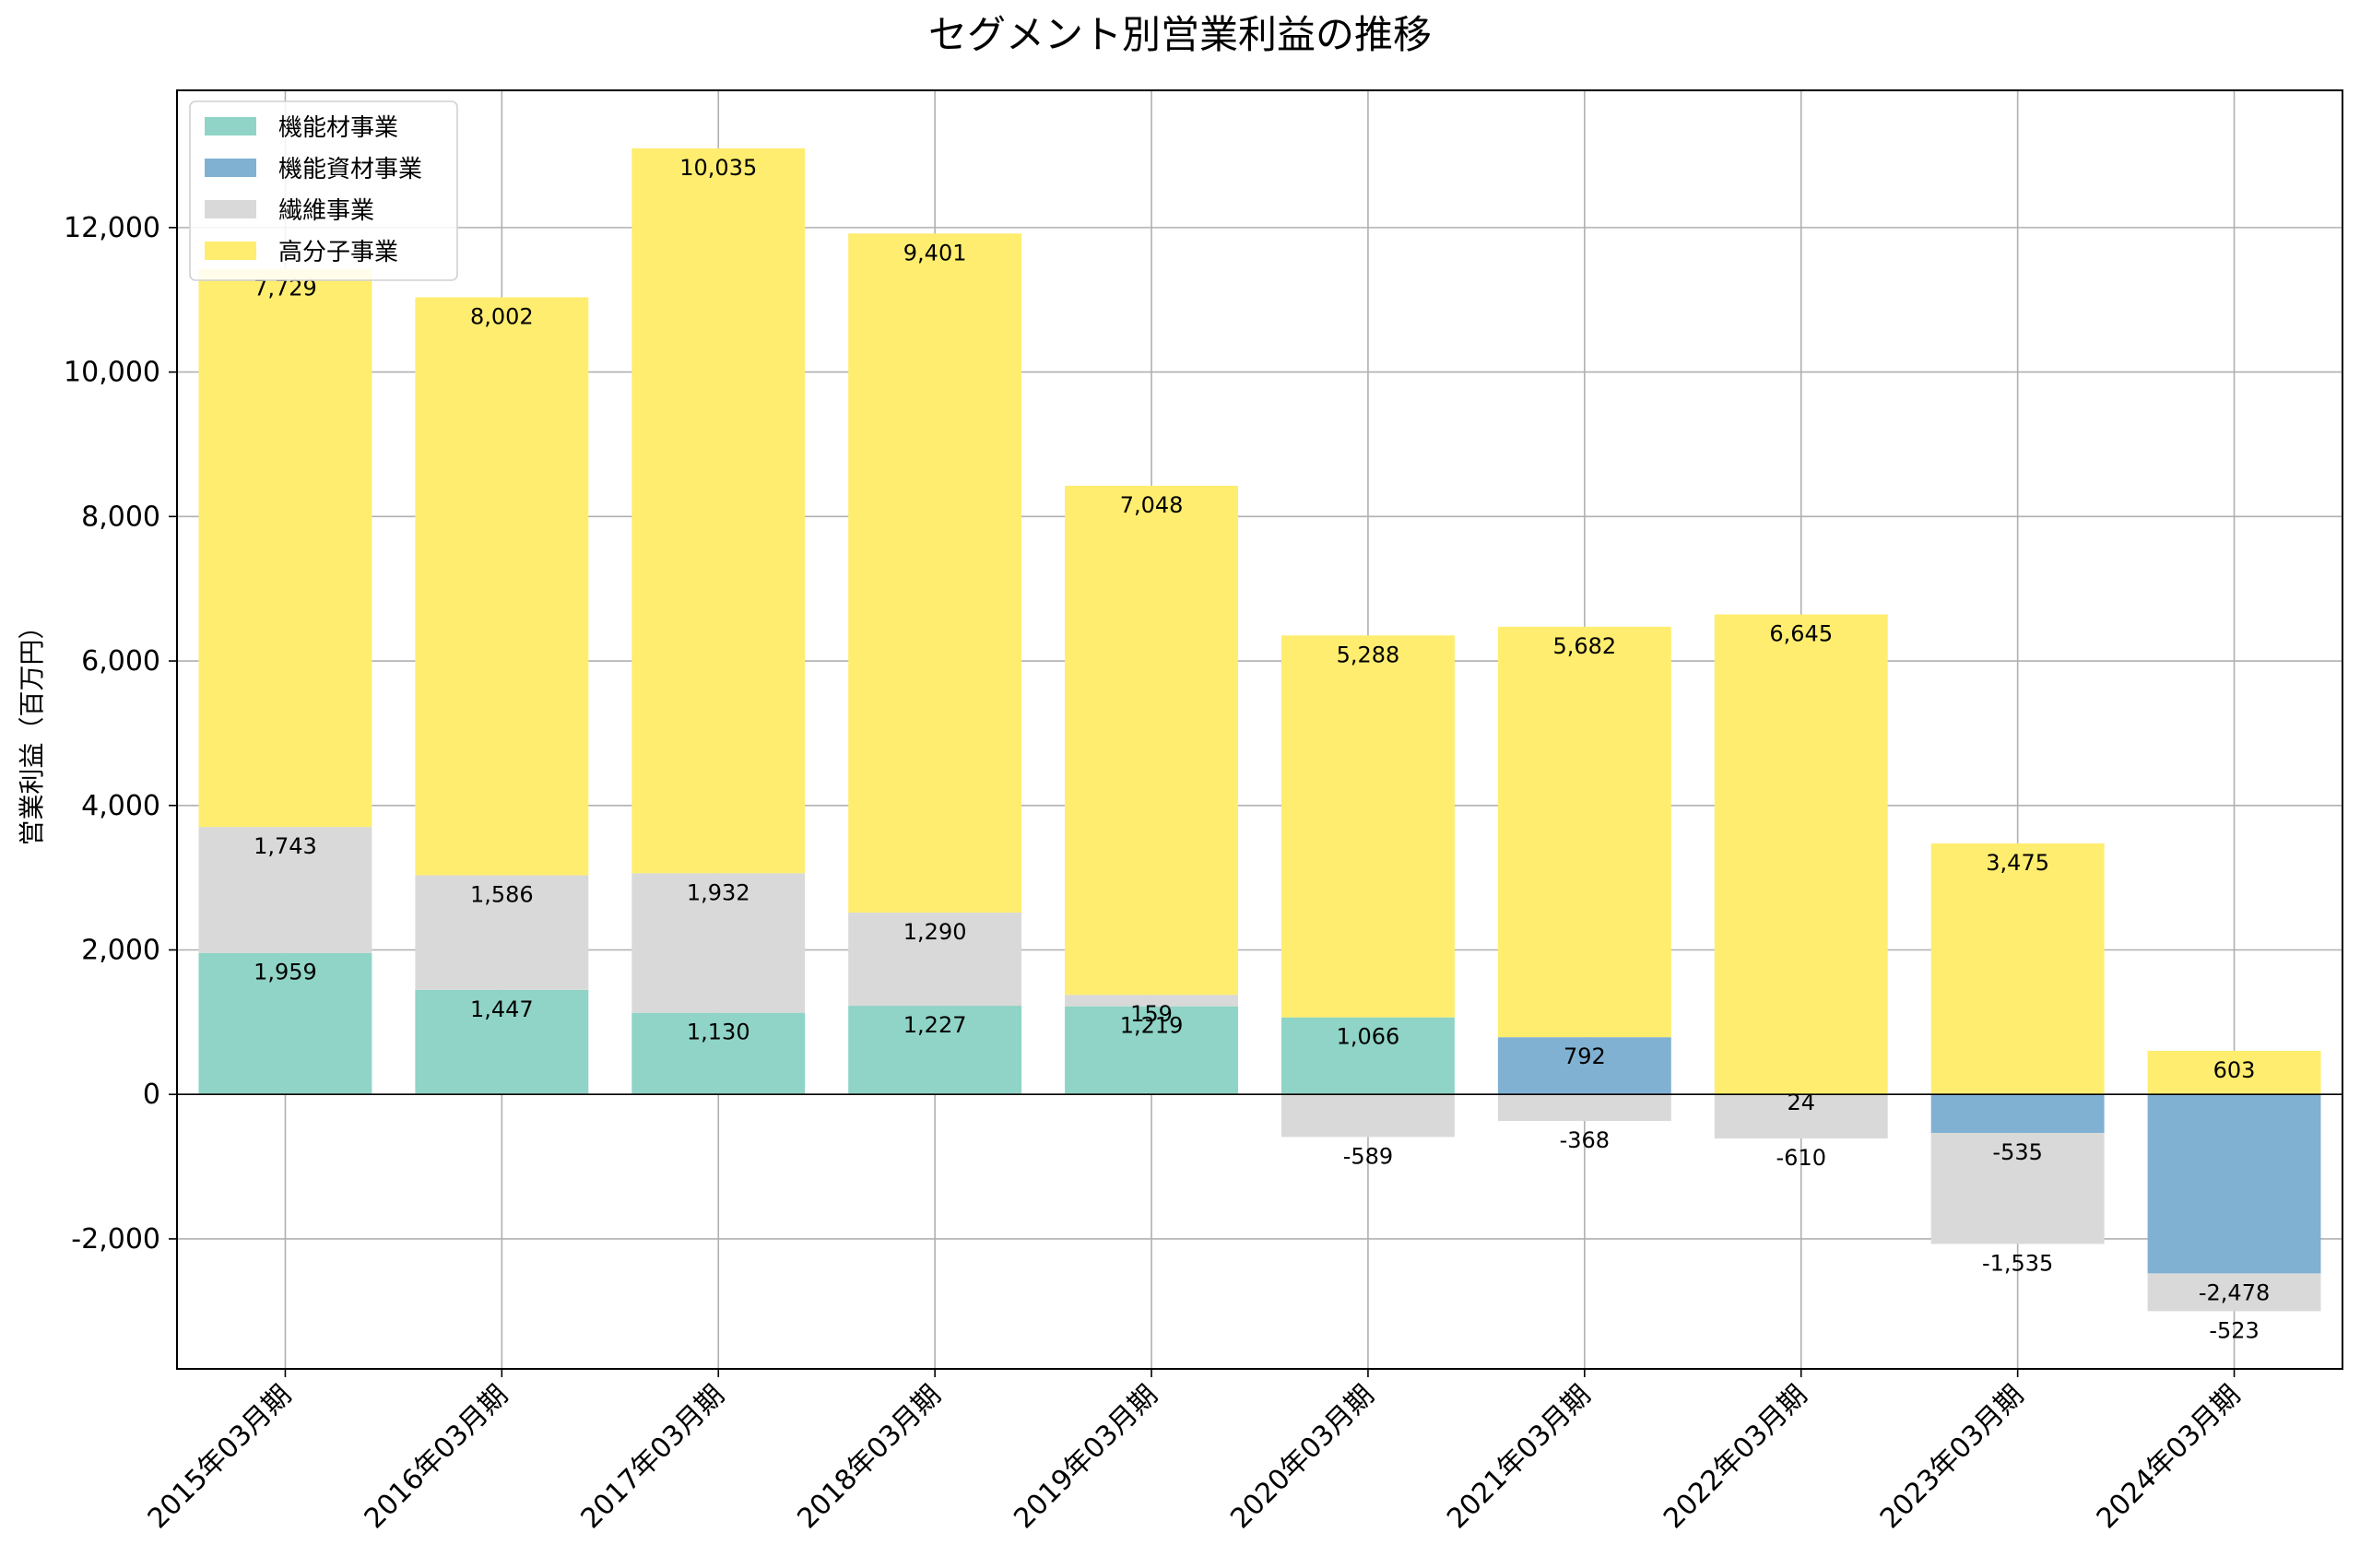 The height and width of the screenshot is (1568, 2360). What do you see at coordinates (120, 806) in the screenshot?
I see `y-tick-label: 4,000` at bounding box center [120, 806].